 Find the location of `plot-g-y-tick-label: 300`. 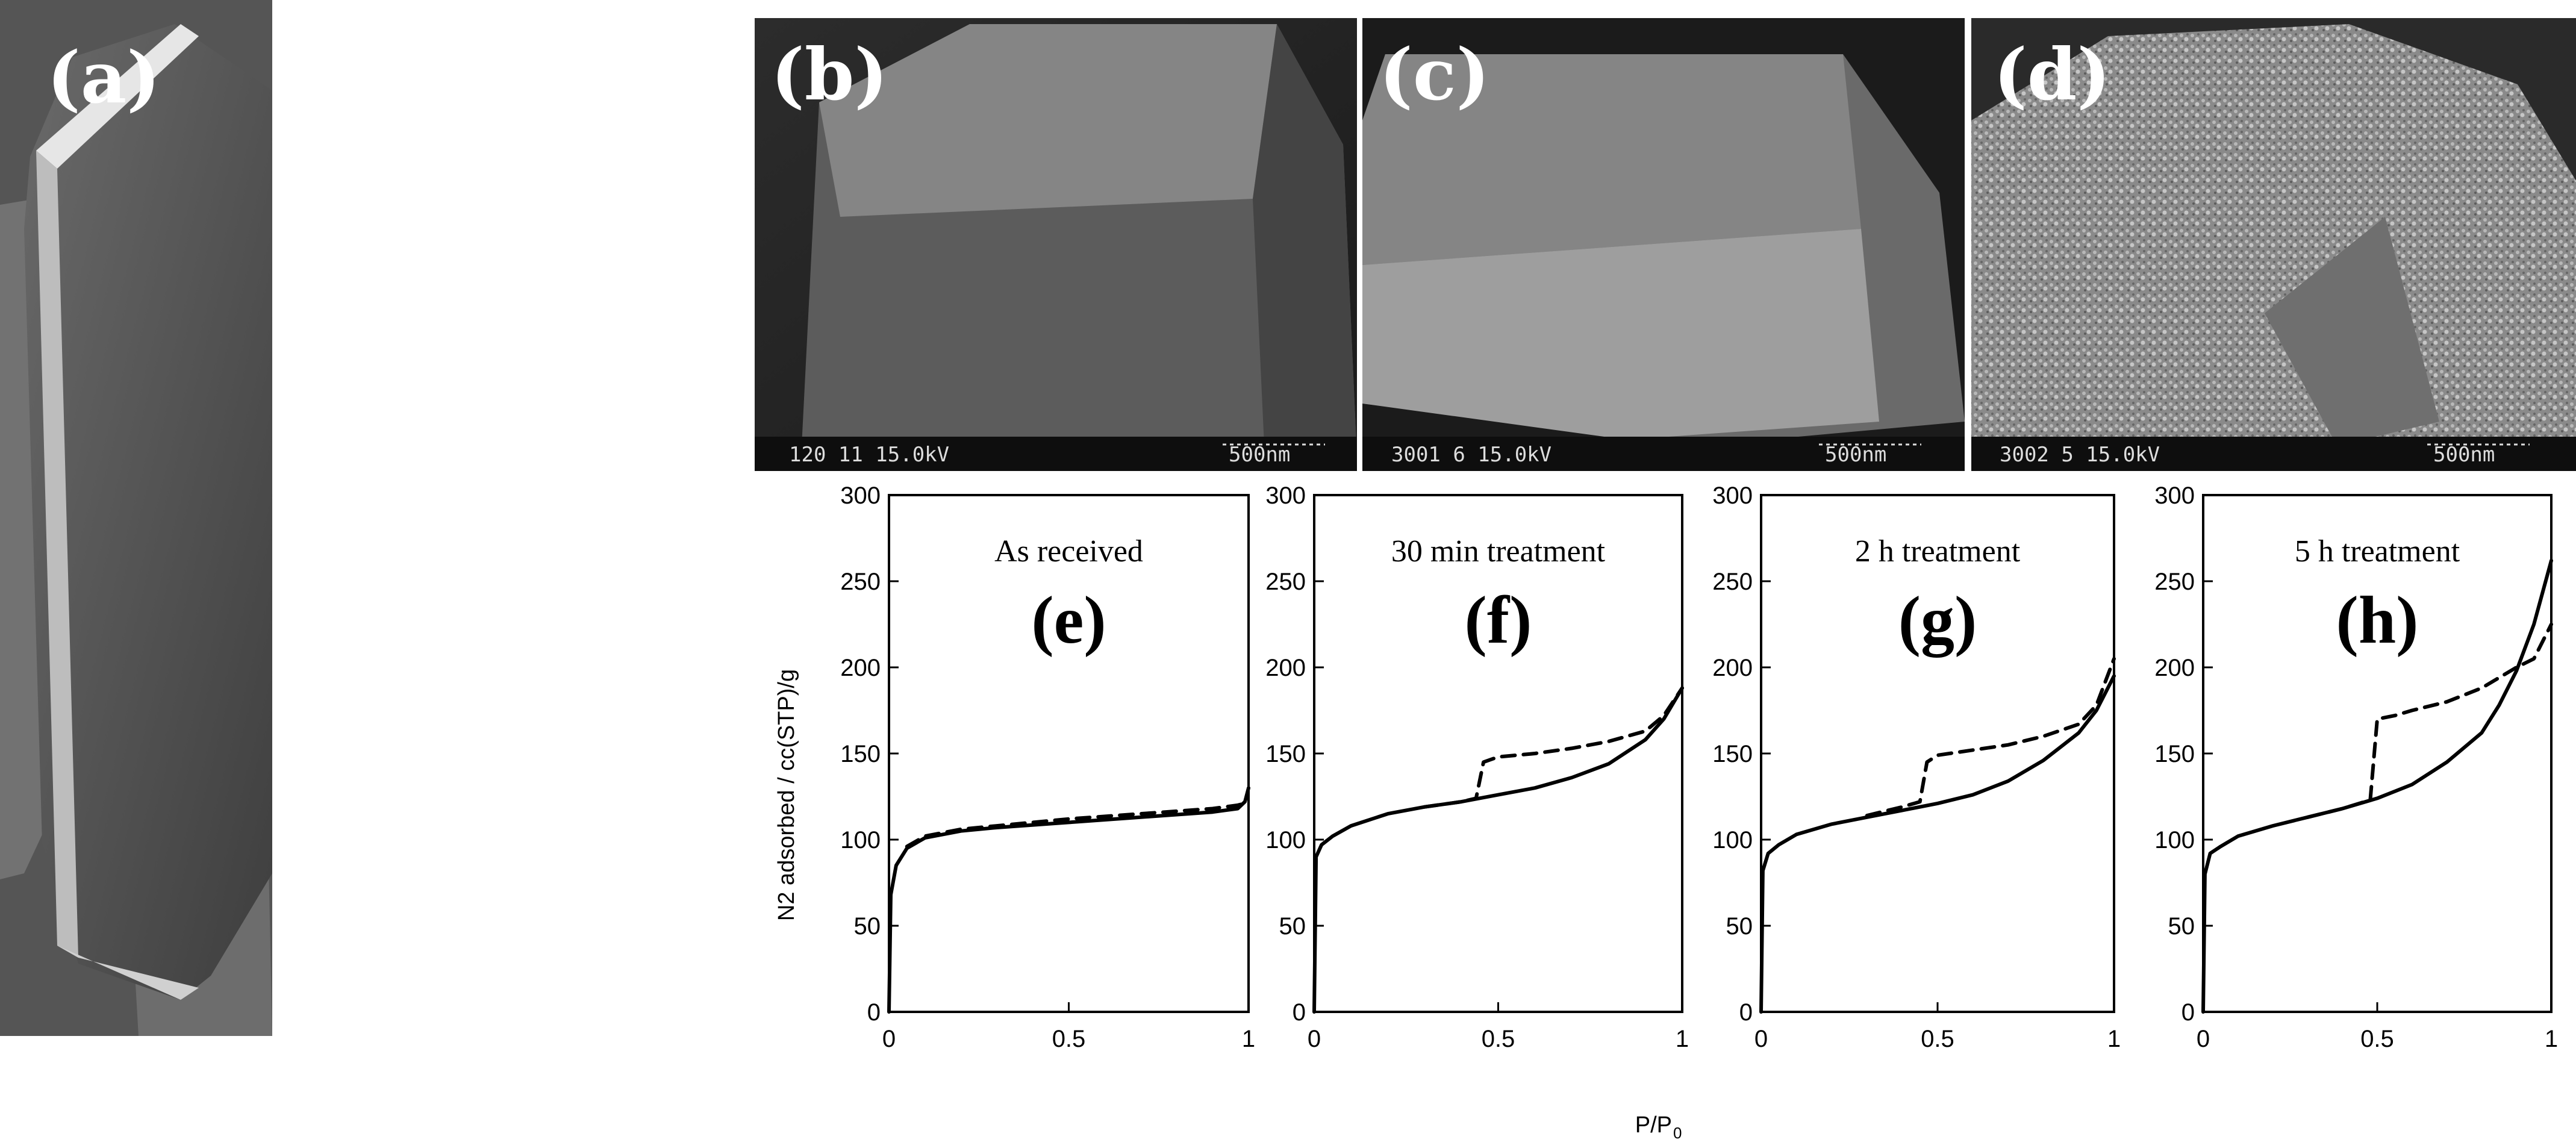

plot-g-y-tick-label: 300 is located at coordinates (1732, 495).